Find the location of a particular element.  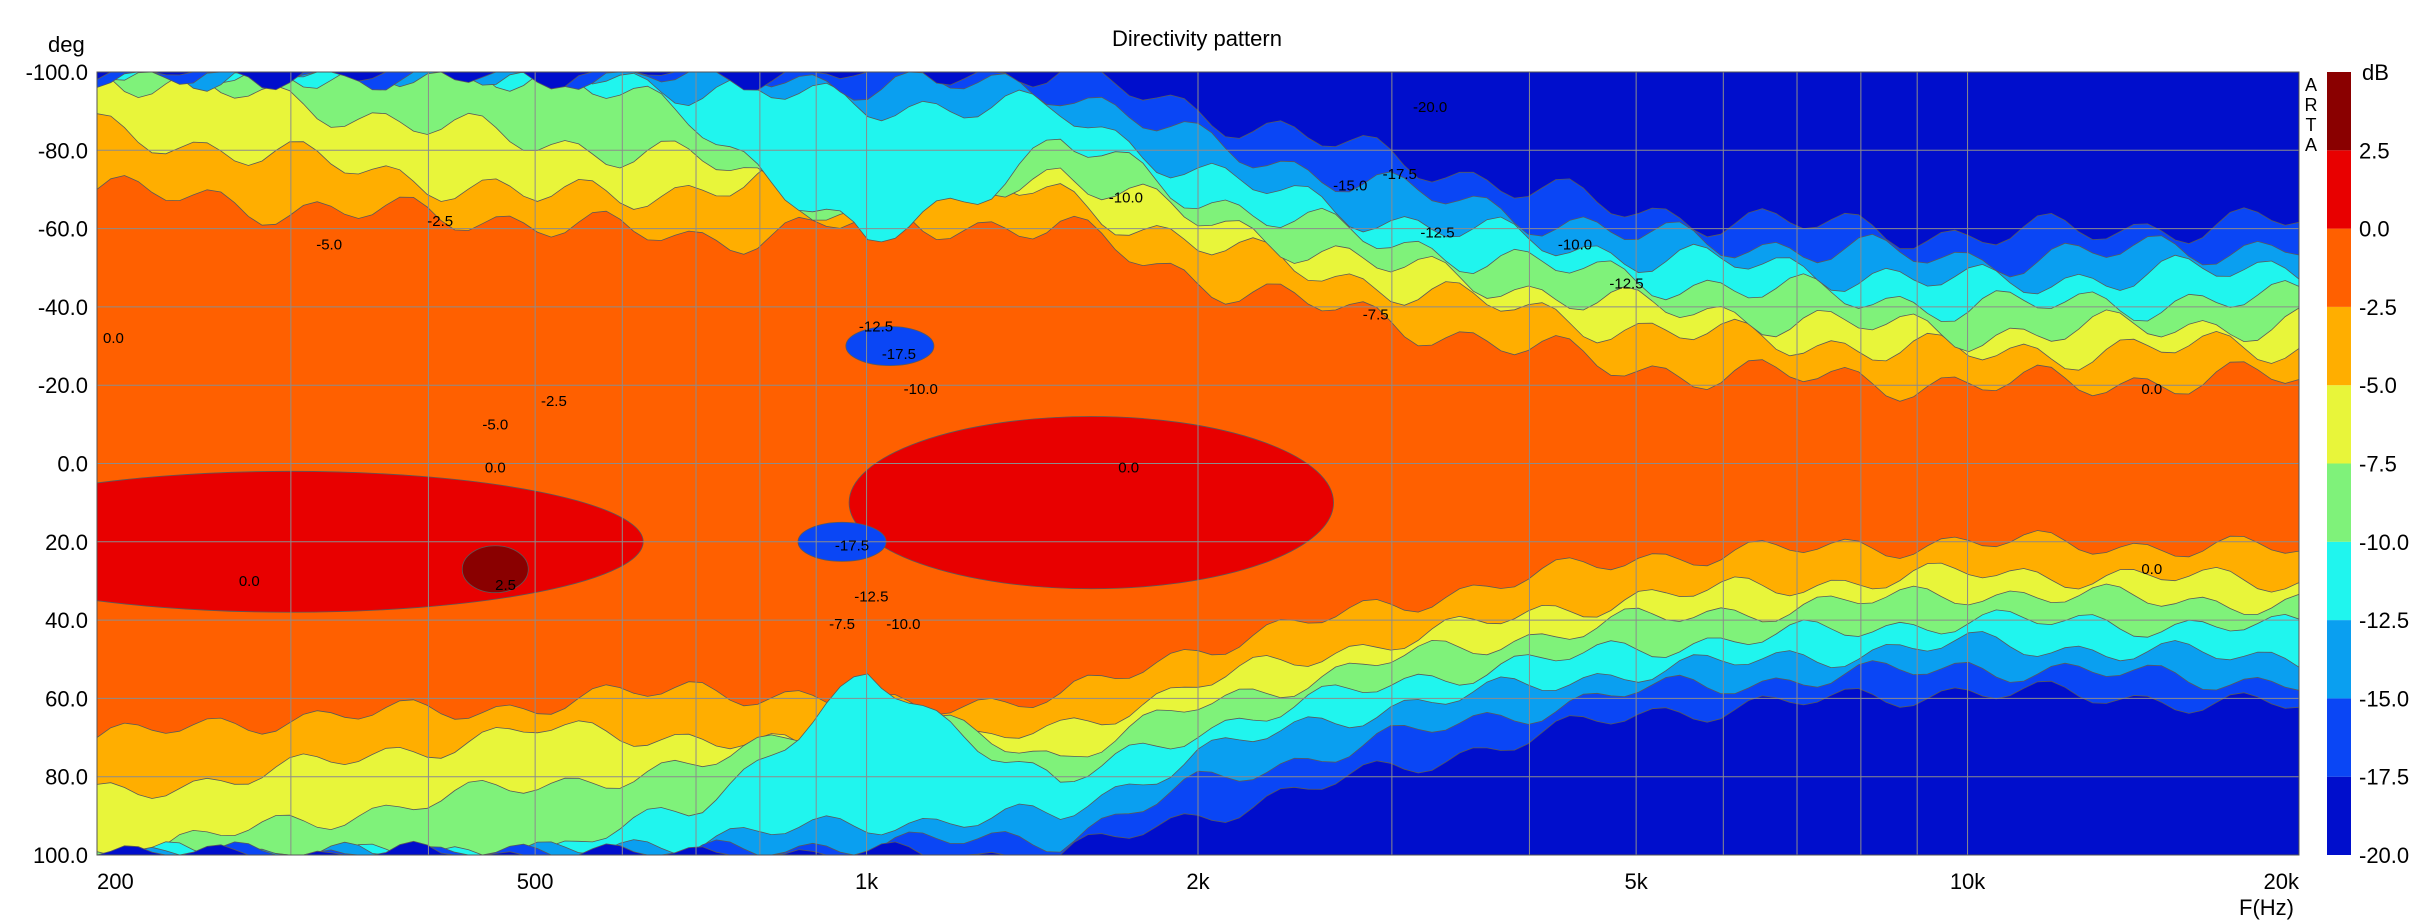

y-tick-label: 80.0 is located at coordinates (66, 777).